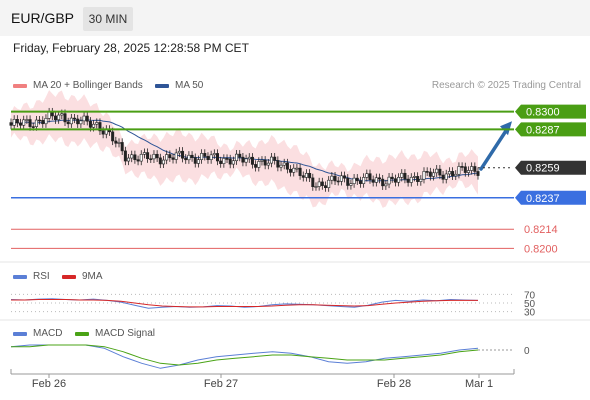 Image resolution: width=590 pixels, height=400 pixels. Describe the element at coordinates (530, 295) in the screenshot. I see `rsi-tick-label: 70` at that location.